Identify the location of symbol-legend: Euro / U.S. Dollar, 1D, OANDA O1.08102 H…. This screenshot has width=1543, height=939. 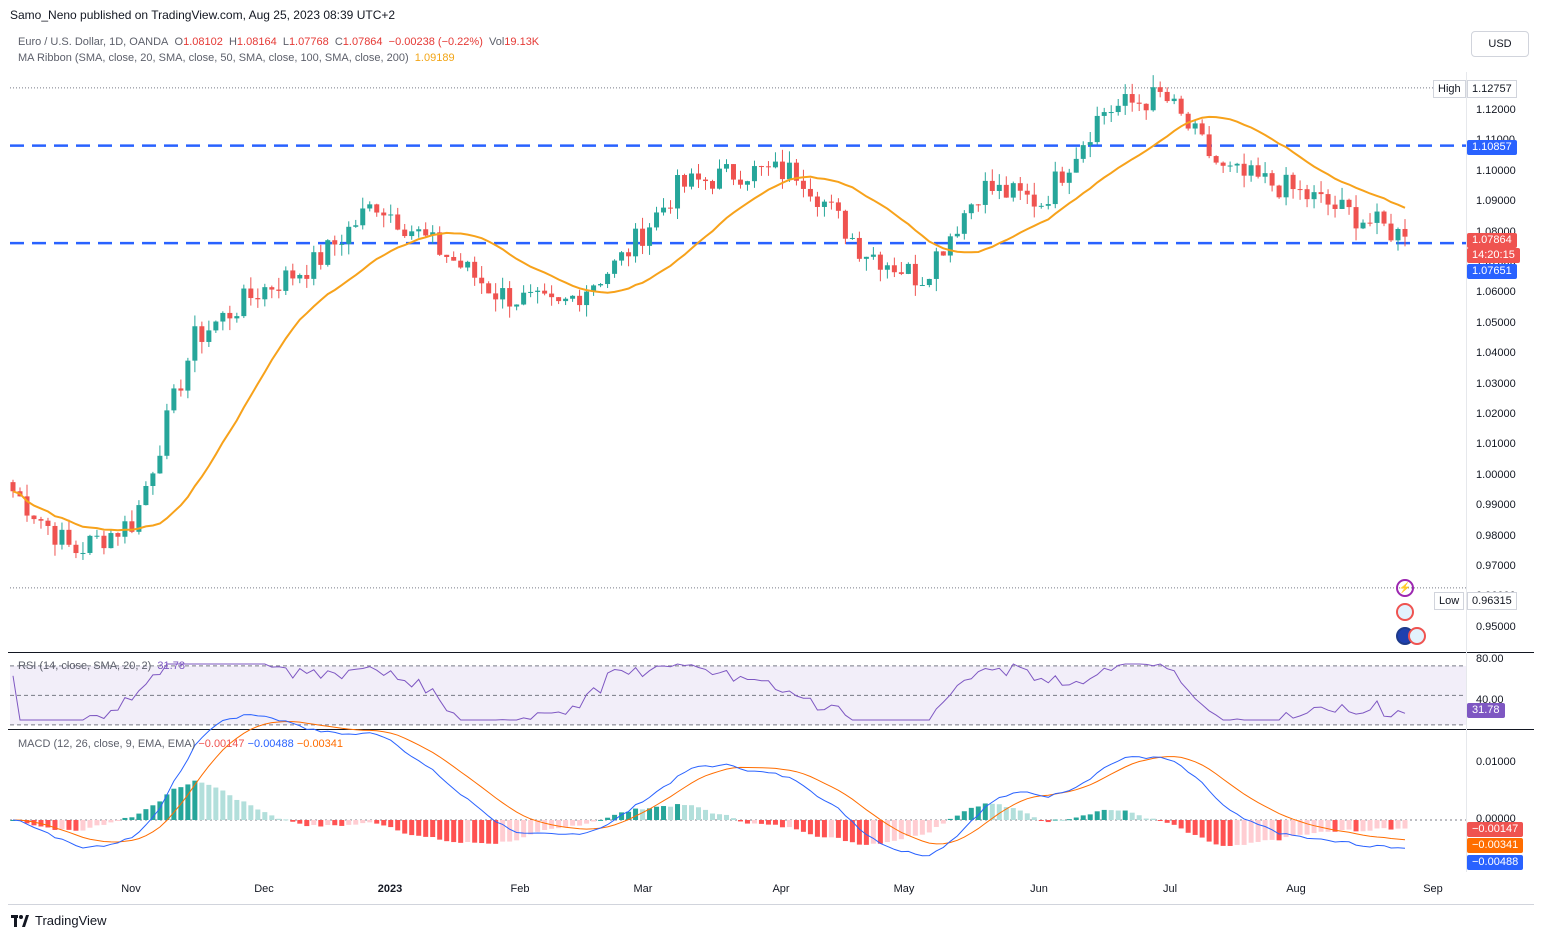
(279, 42).